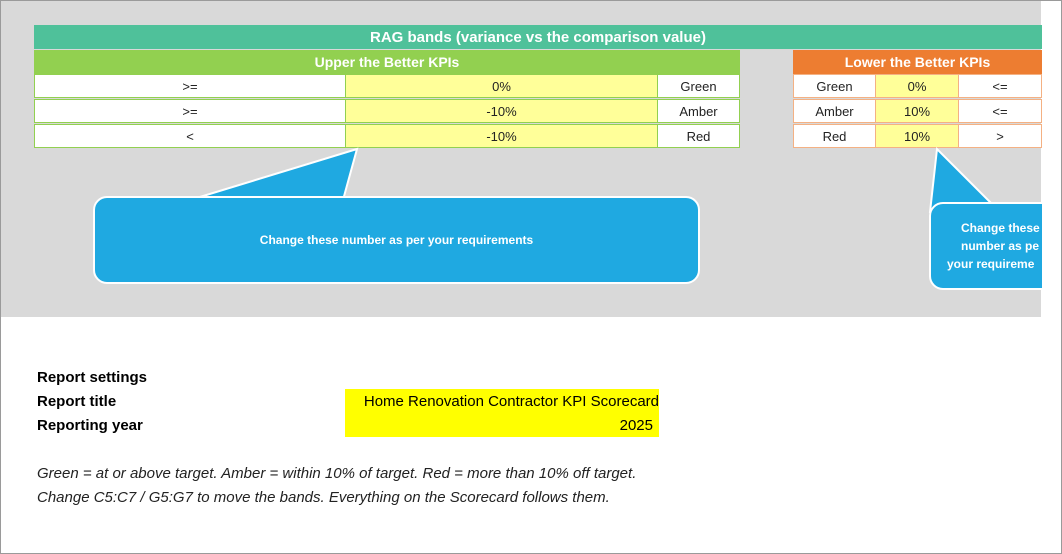 This screenshot has height=554, width=1062. What do you see at coordinates (90, 425) in the screenshot?
I see `reporting-year-label: Reporting year` at bounding box center [90, 425].